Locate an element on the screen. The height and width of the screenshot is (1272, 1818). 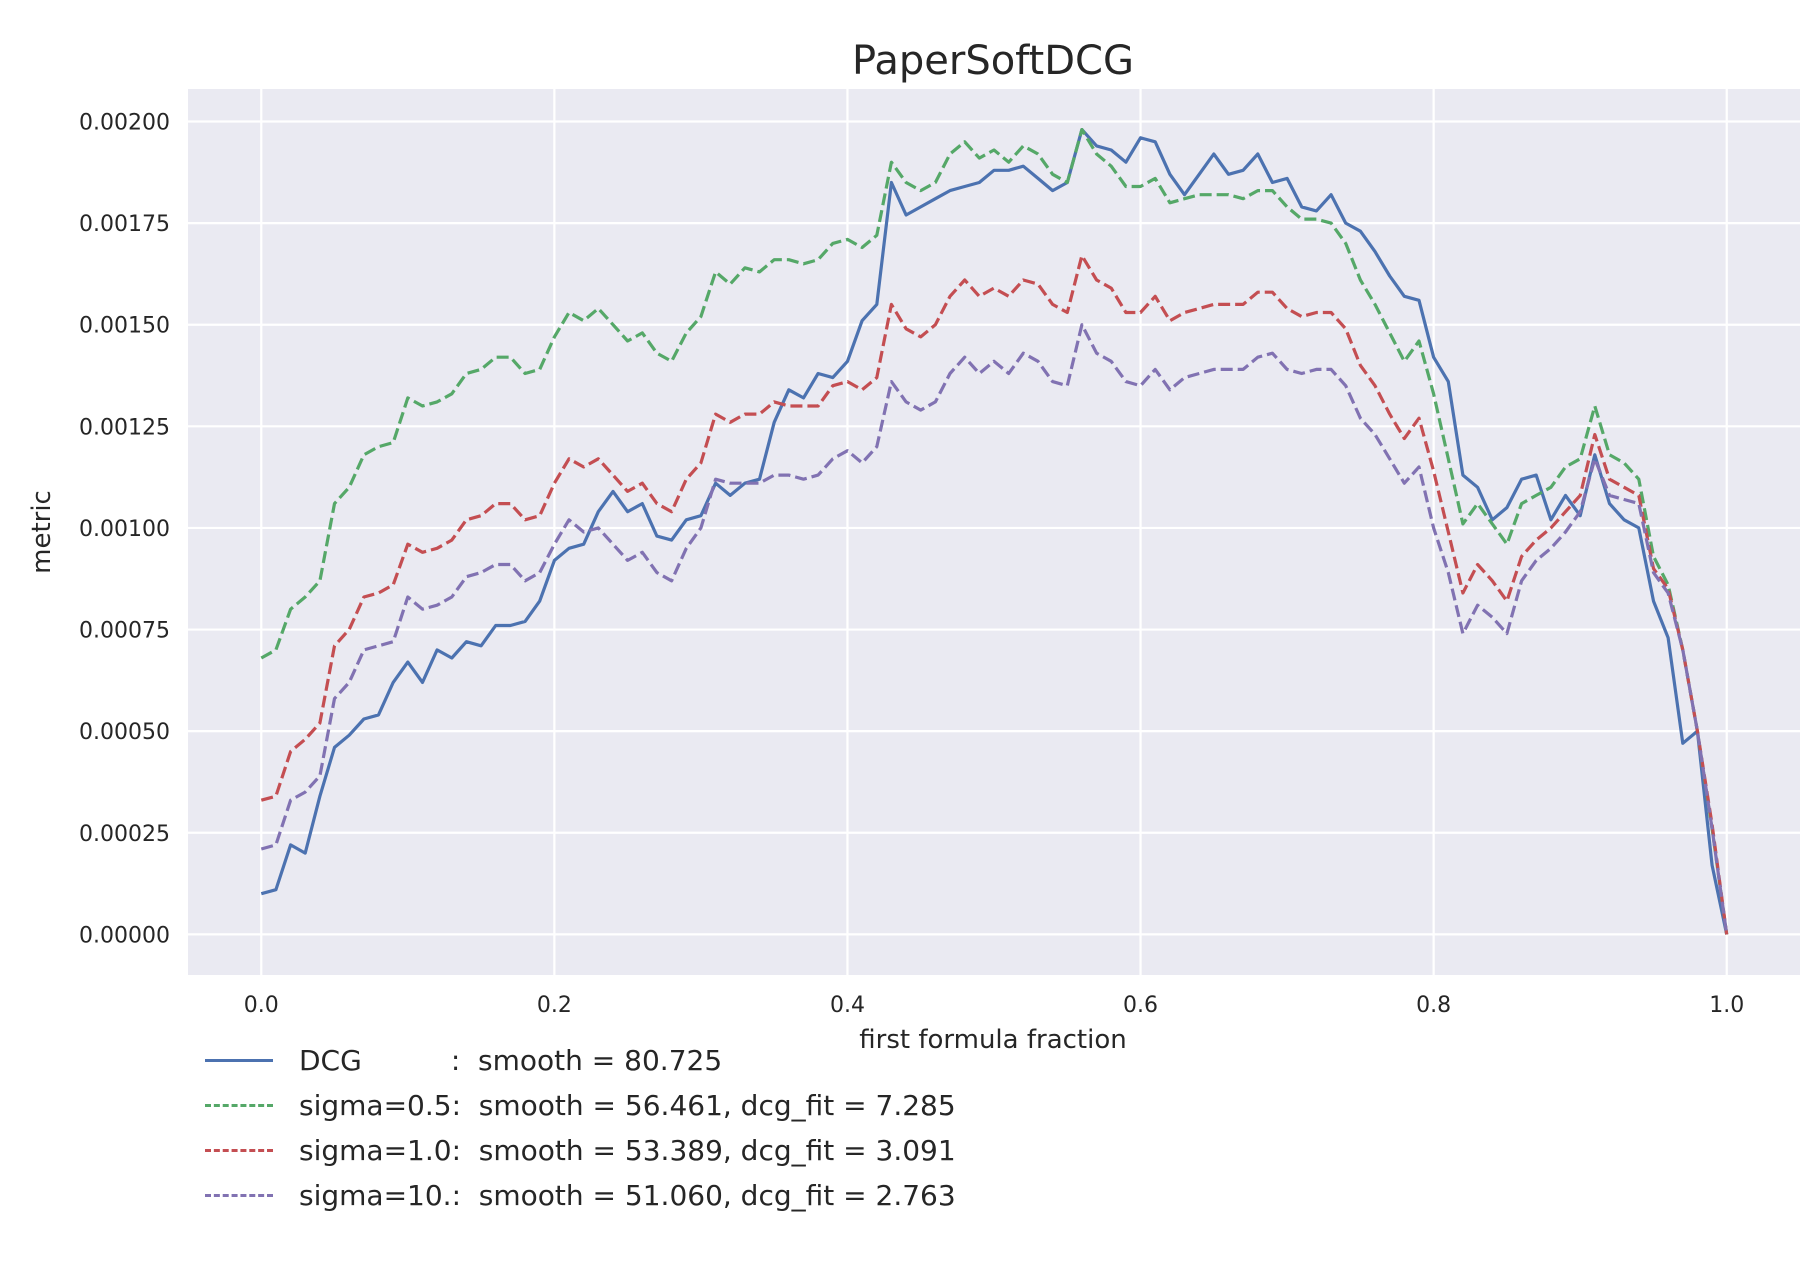
y-tick-label: 0.00200 is located at coordinates (124, 123).